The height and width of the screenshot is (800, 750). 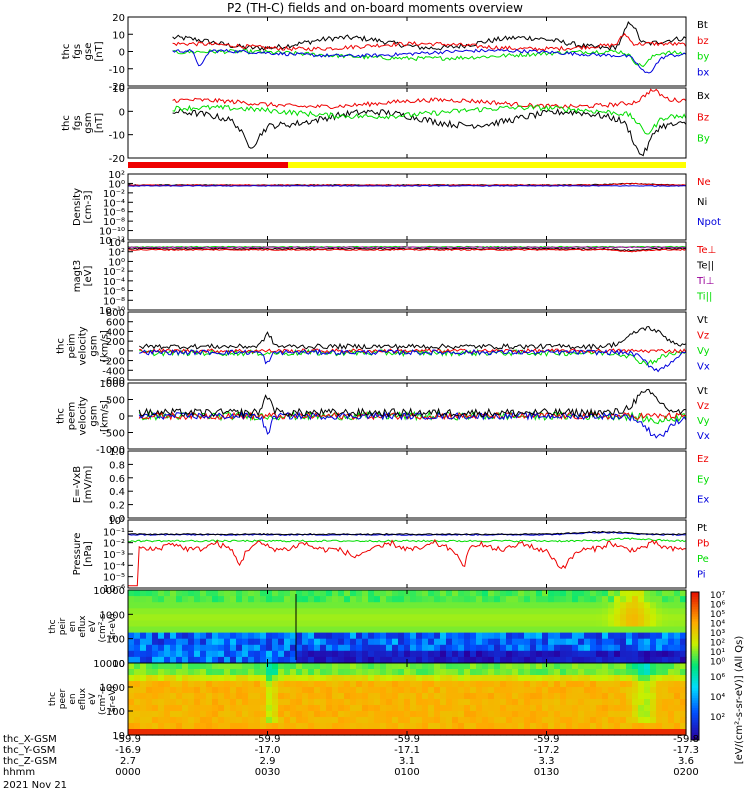 What do you see at coordinates (112, 688) in the screenshot?
I see `y-tick-label: 1000` at bounding box center [112, 688].